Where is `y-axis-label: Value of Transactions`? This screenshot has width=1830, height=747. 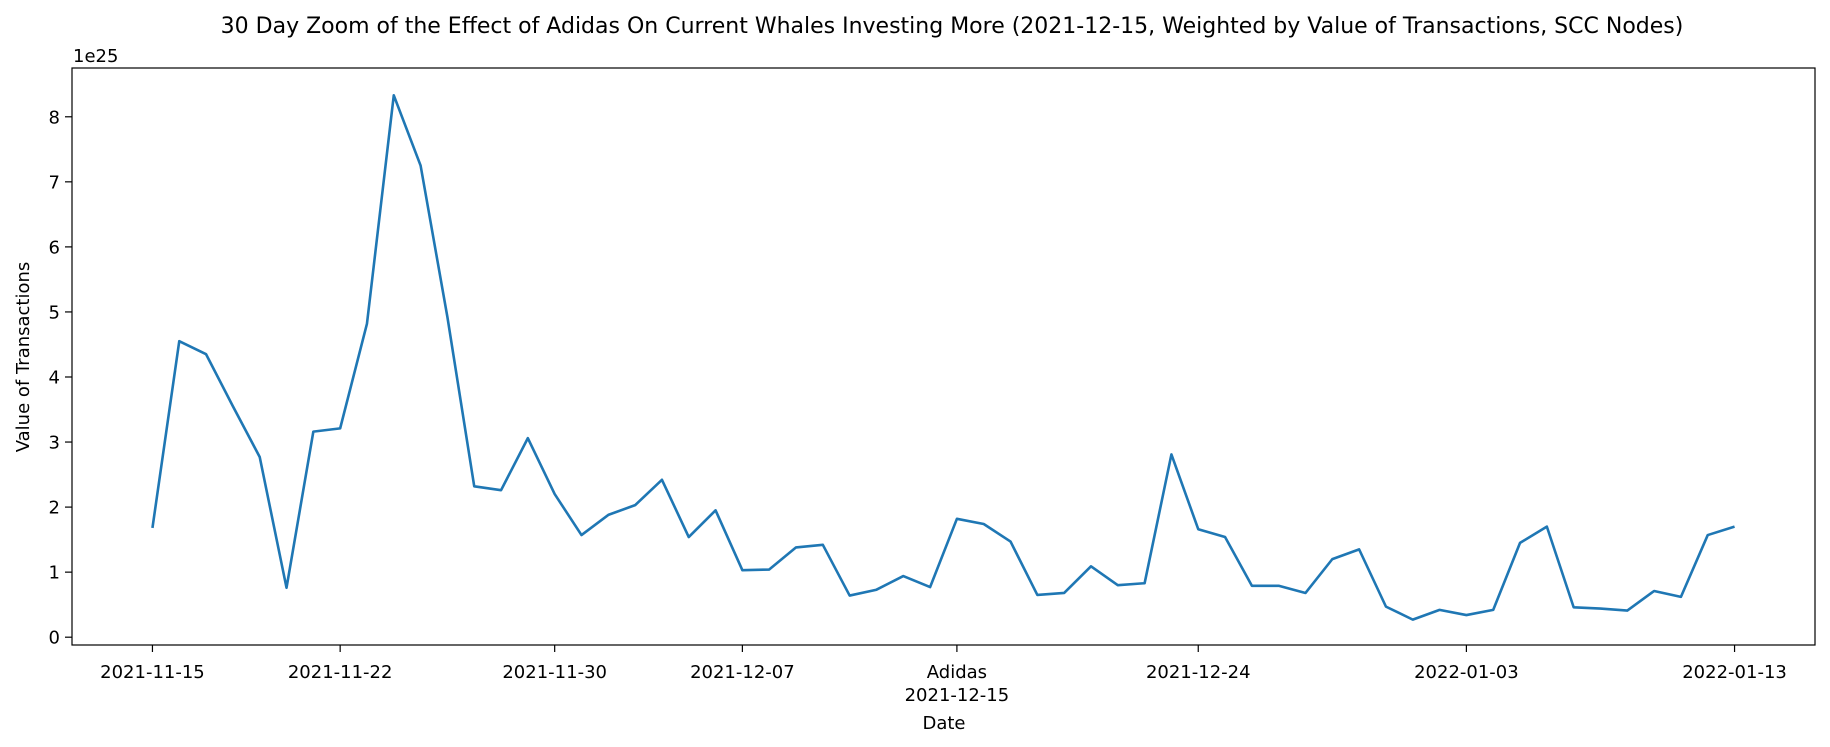 y-axis-label: Value of Transactions is located at coordinates (23, 357).